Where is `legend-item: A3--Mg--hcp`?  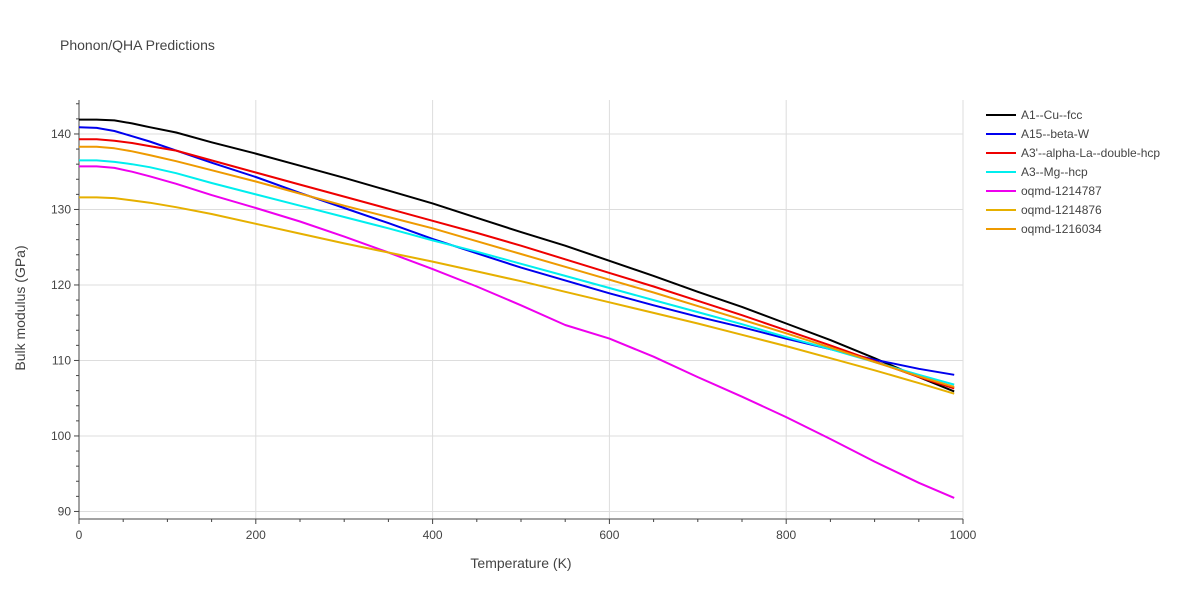
legend-item: A3--Mg--hcp is located at coordinates (1037, 172).